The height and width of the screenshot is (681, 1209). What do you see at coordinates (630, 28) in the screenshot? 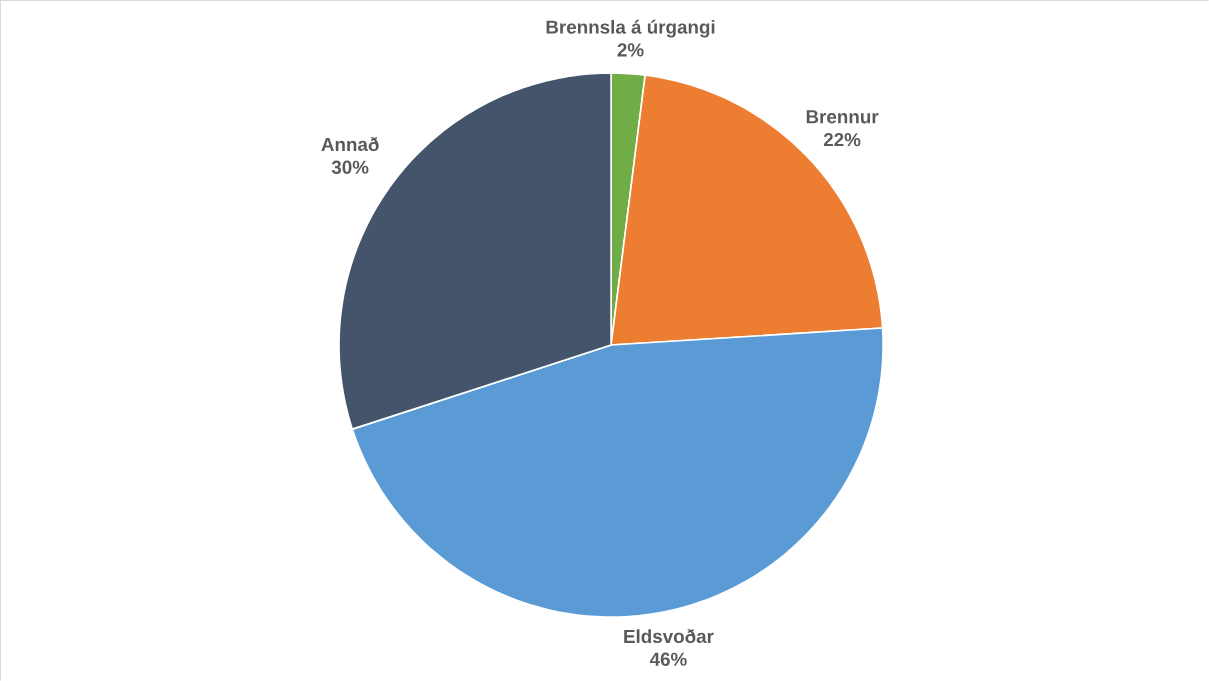
I see `slice-label: Brennsla á úrgangi` at bounding box center [630, 28].